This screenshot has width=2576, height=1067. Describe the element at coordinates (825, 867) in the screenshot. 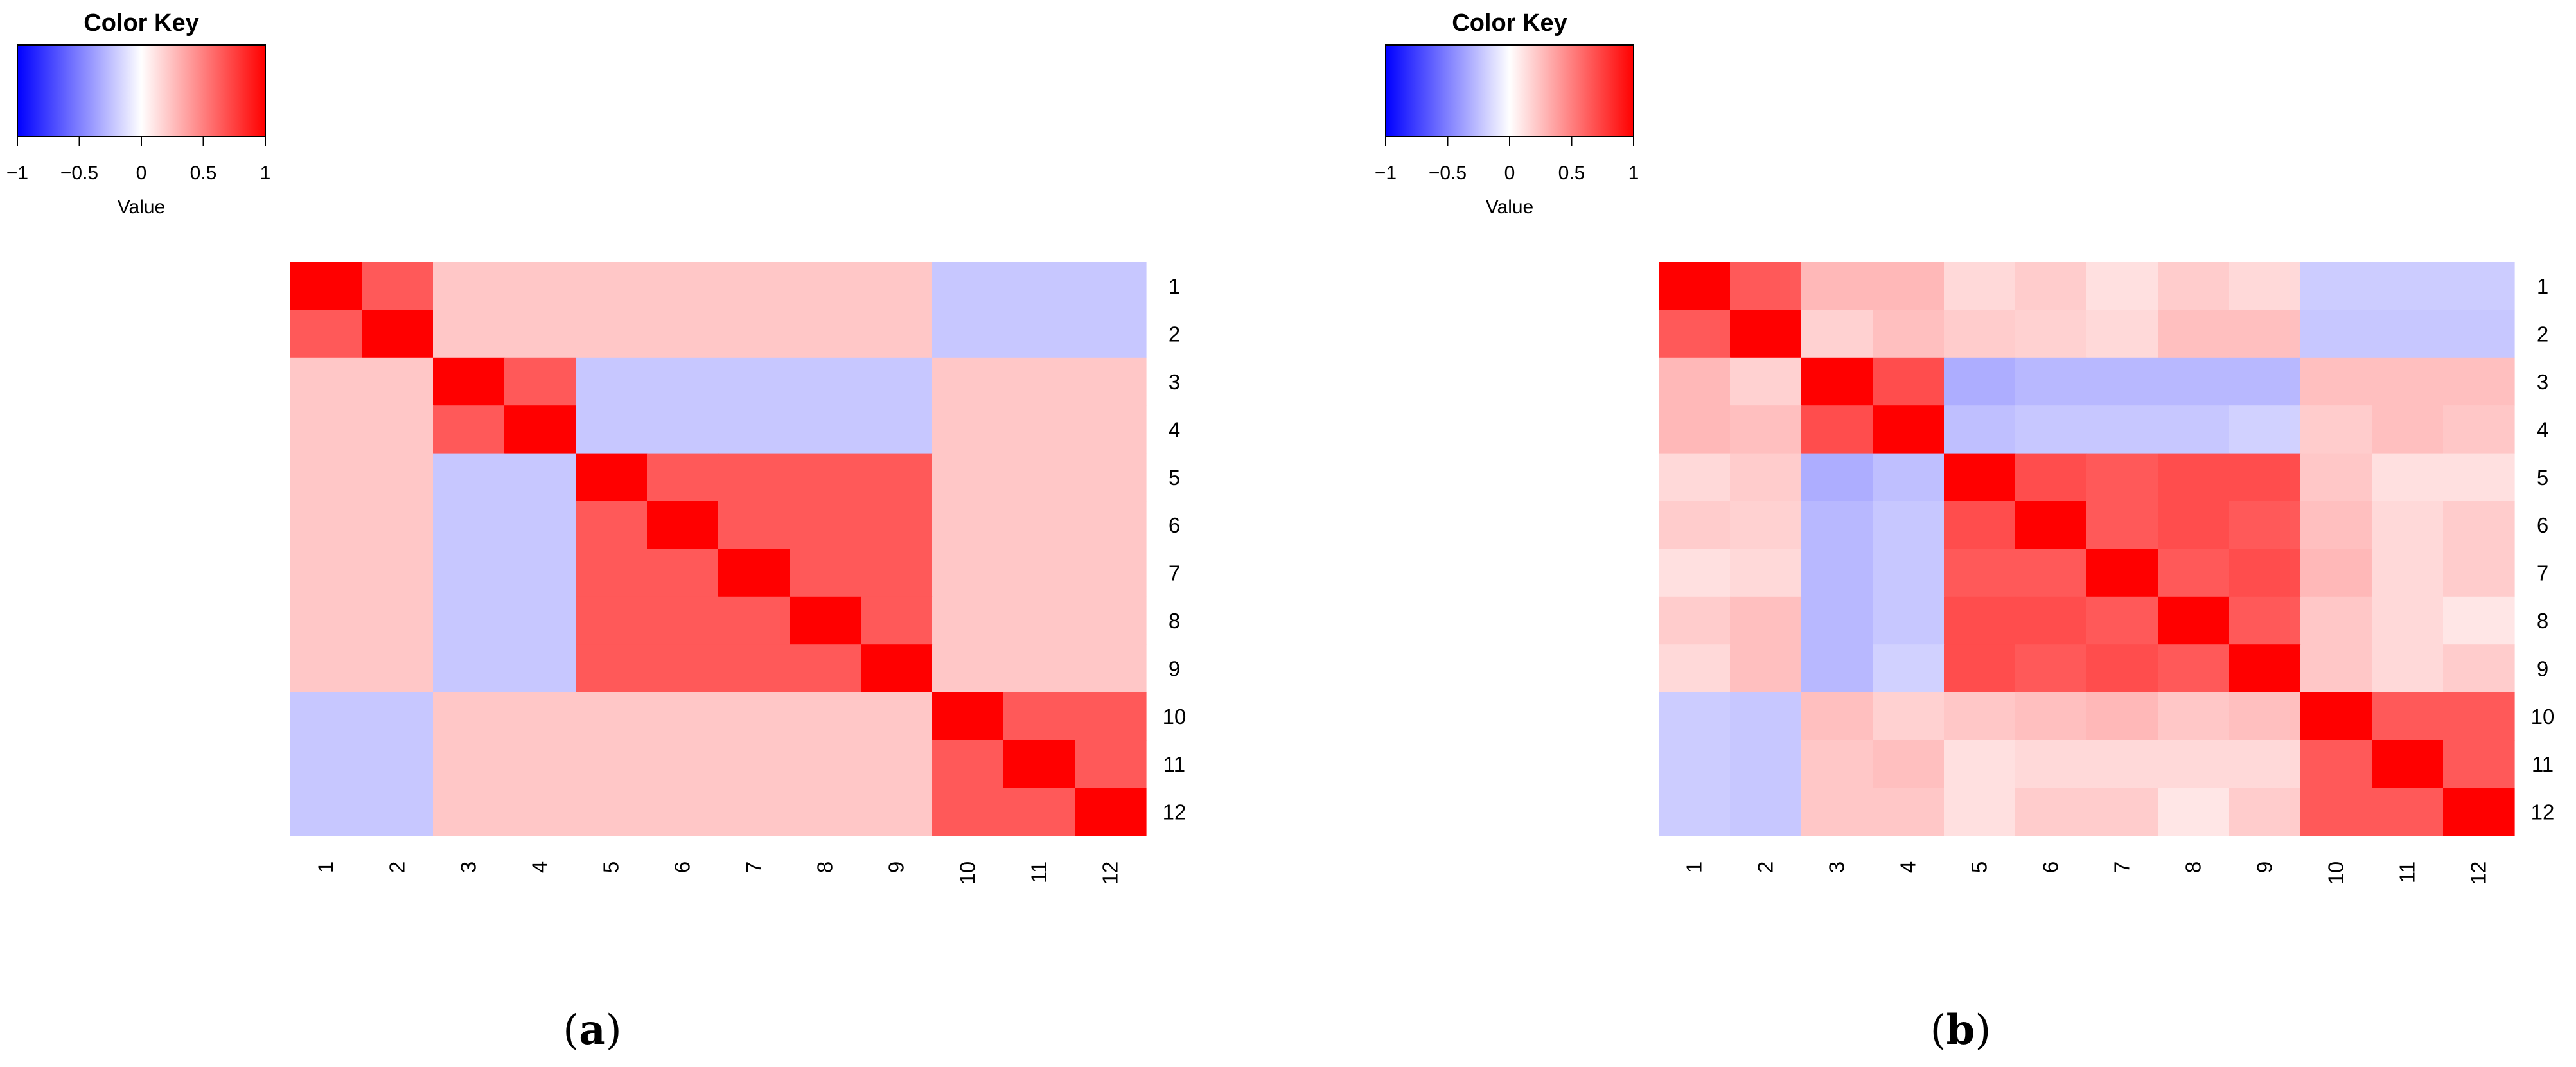

I see `col-label: 8` at that location.